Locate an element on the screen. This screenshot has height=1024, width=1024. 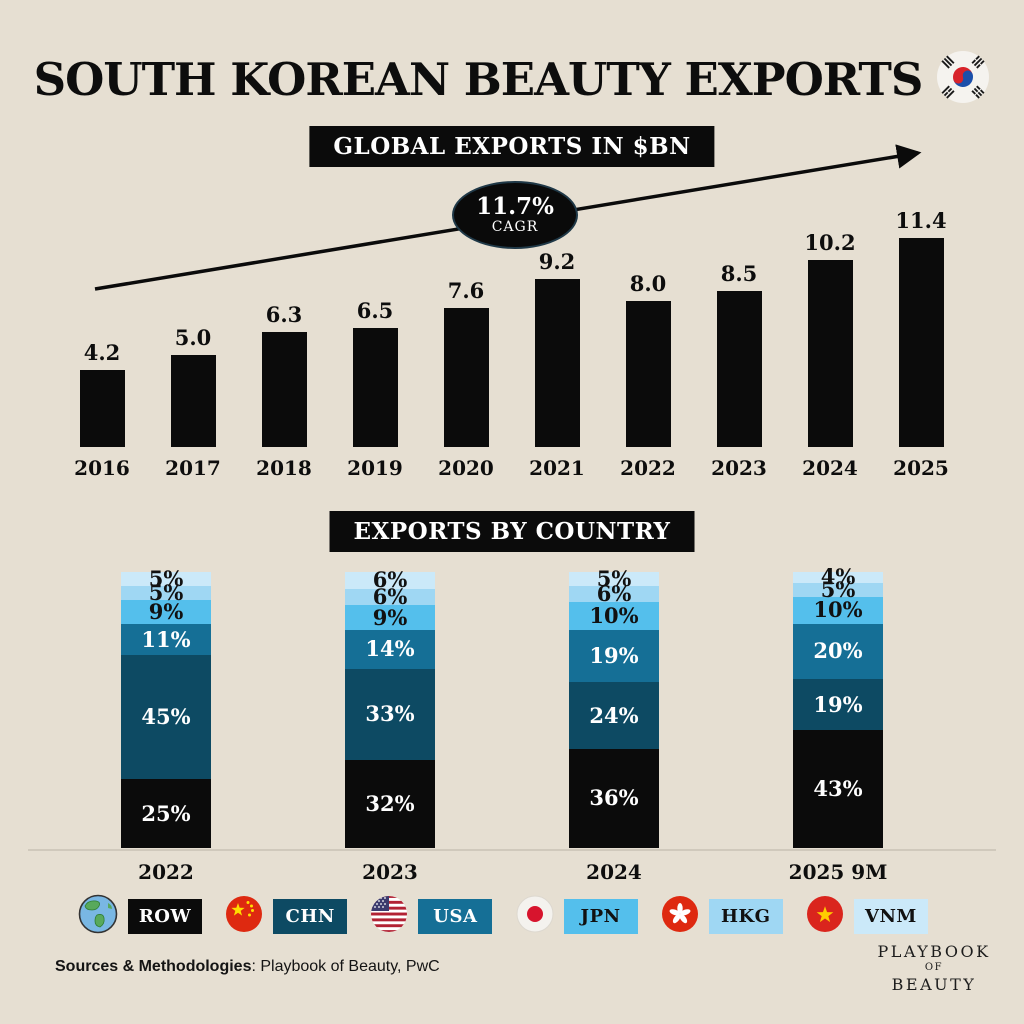
segment-usa-2024 is located at coordinates (614, 656).